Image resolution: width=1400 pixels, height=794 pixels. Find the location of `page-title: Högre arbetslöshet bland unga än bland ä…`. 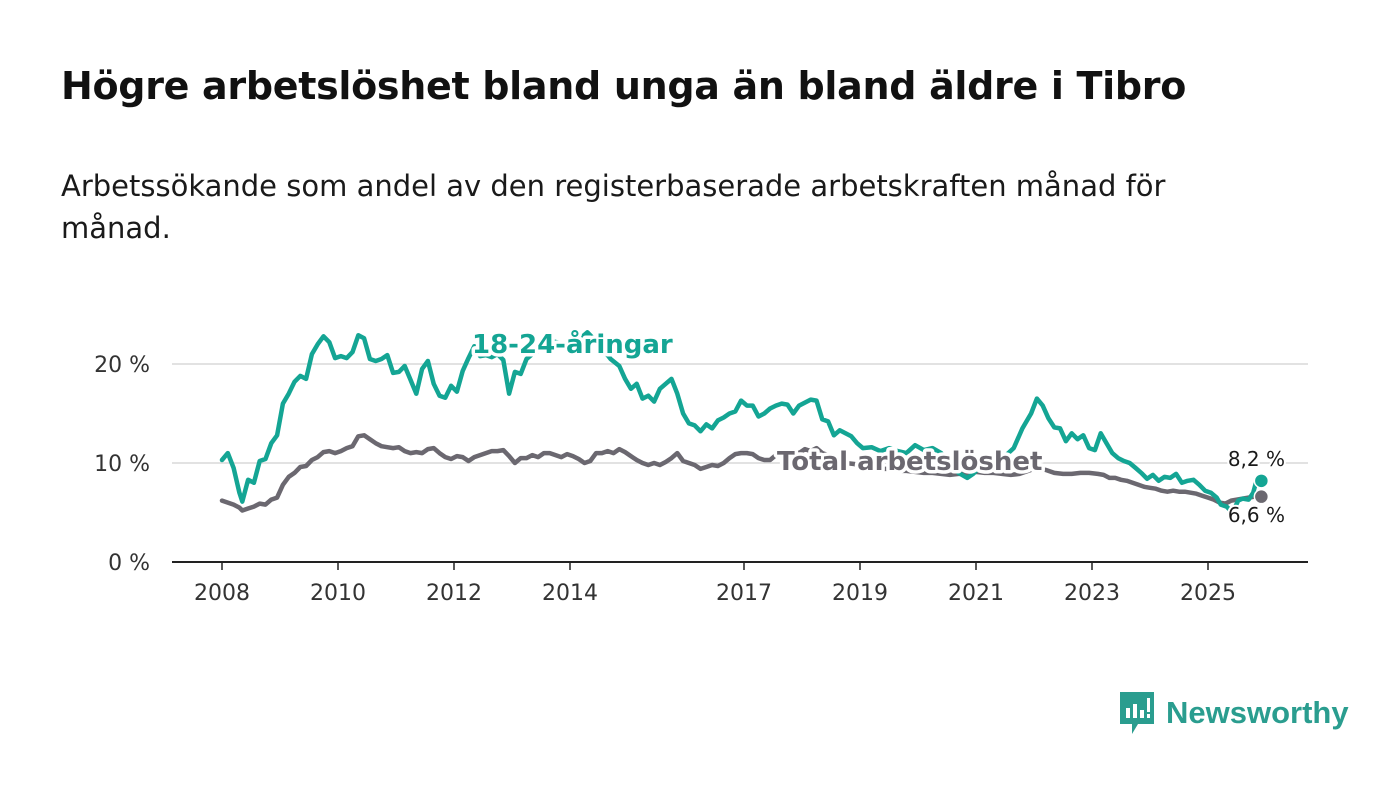

page-title: Högre arbetslöshet bland unga än bland ä… is located at coordinates (624, 86).